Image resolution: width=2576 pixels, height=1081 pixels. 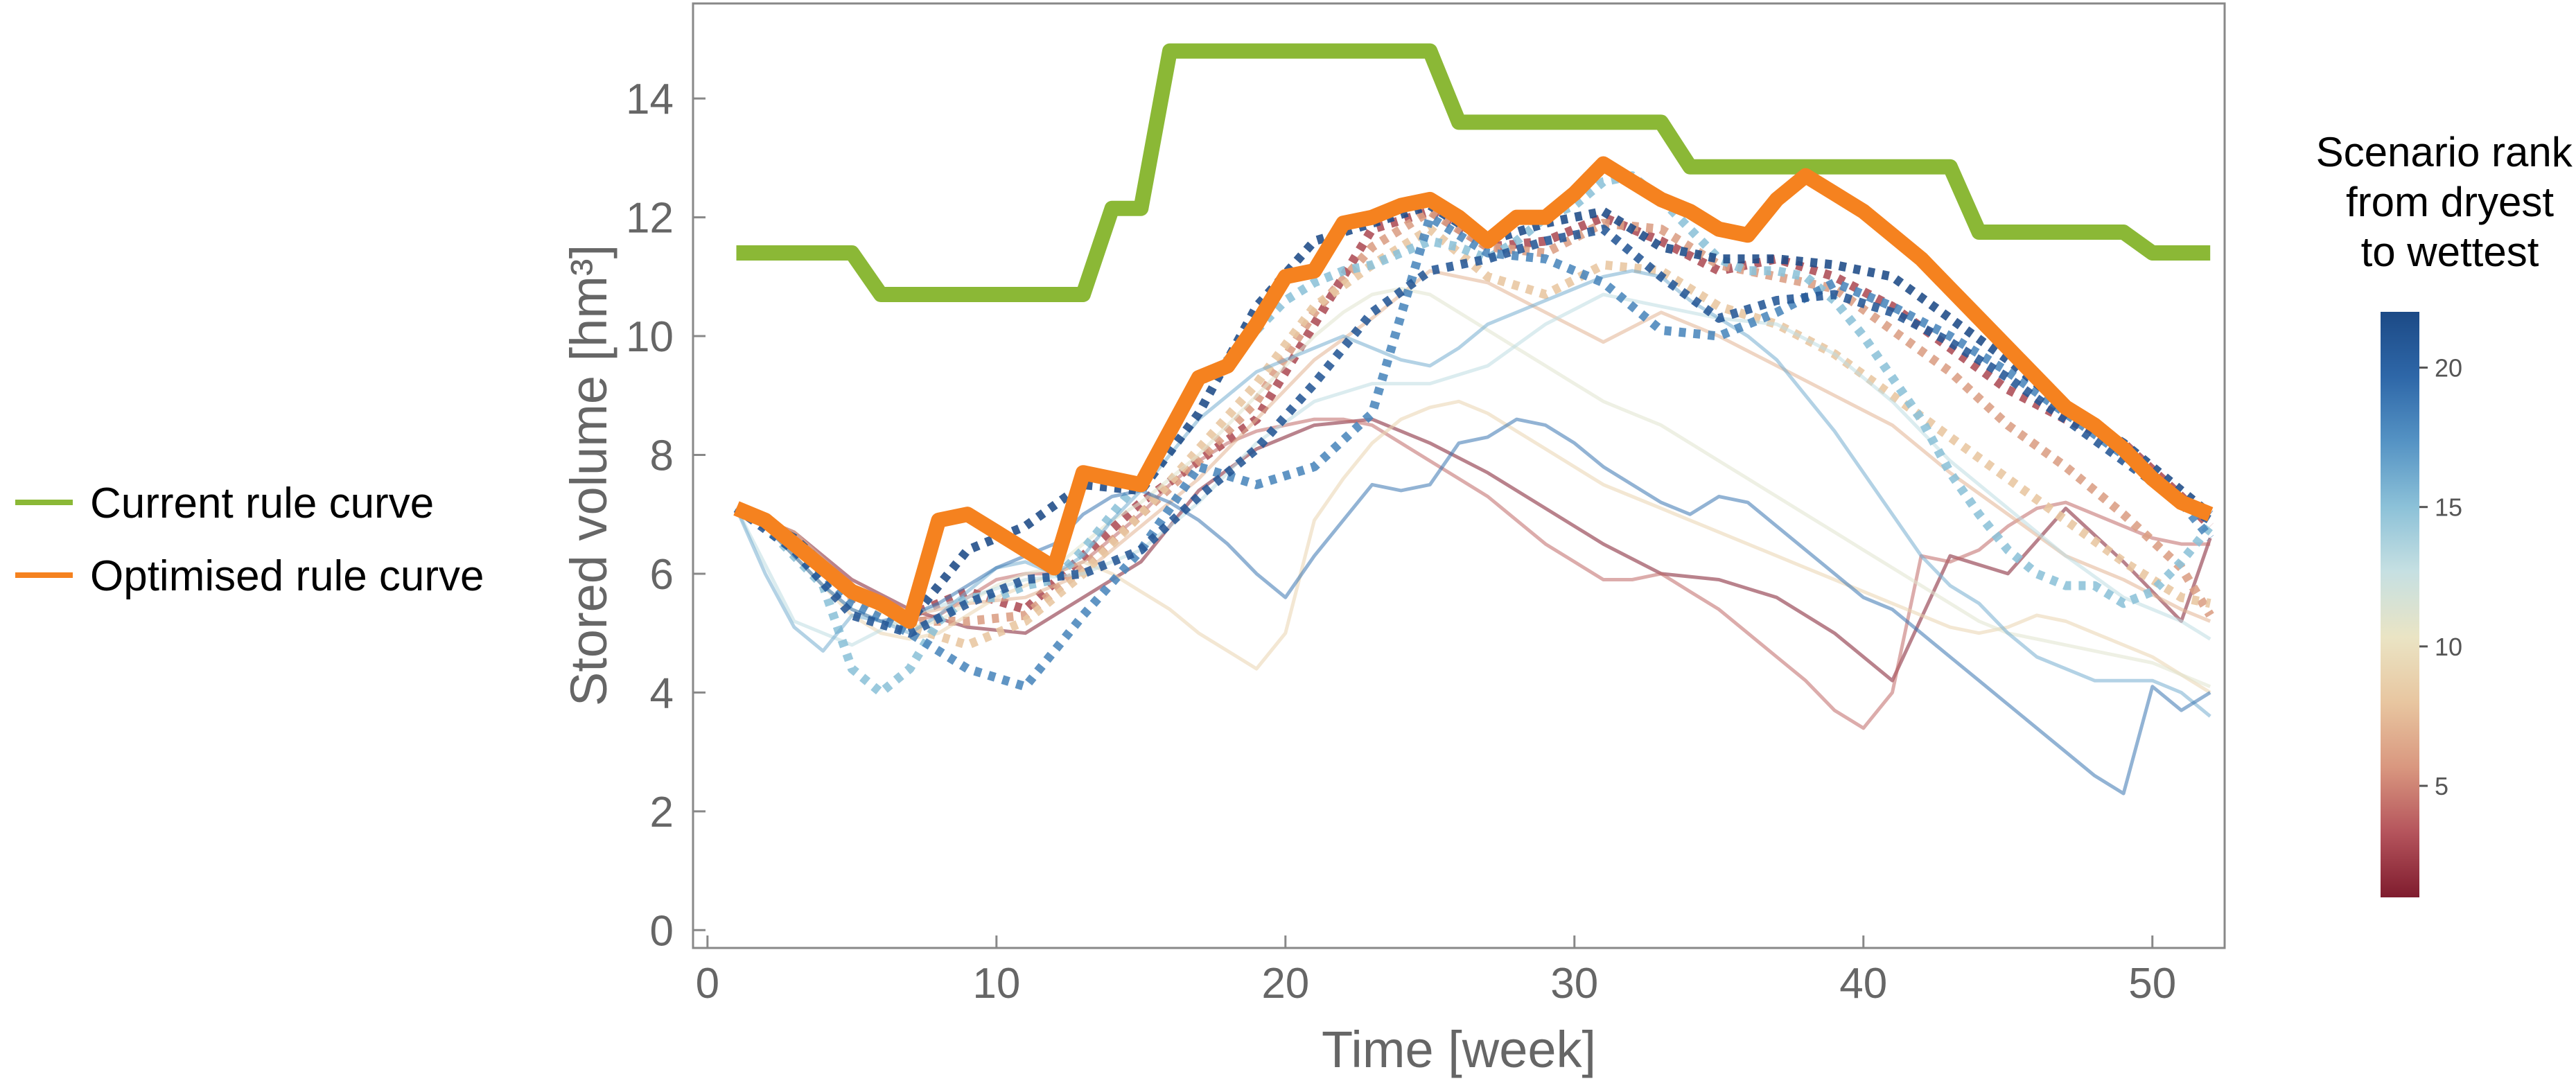 What do you see at coordinates (662, 575) in the screenshot?
I see `y-tick-label: 6` at bounding box center [662, 575].